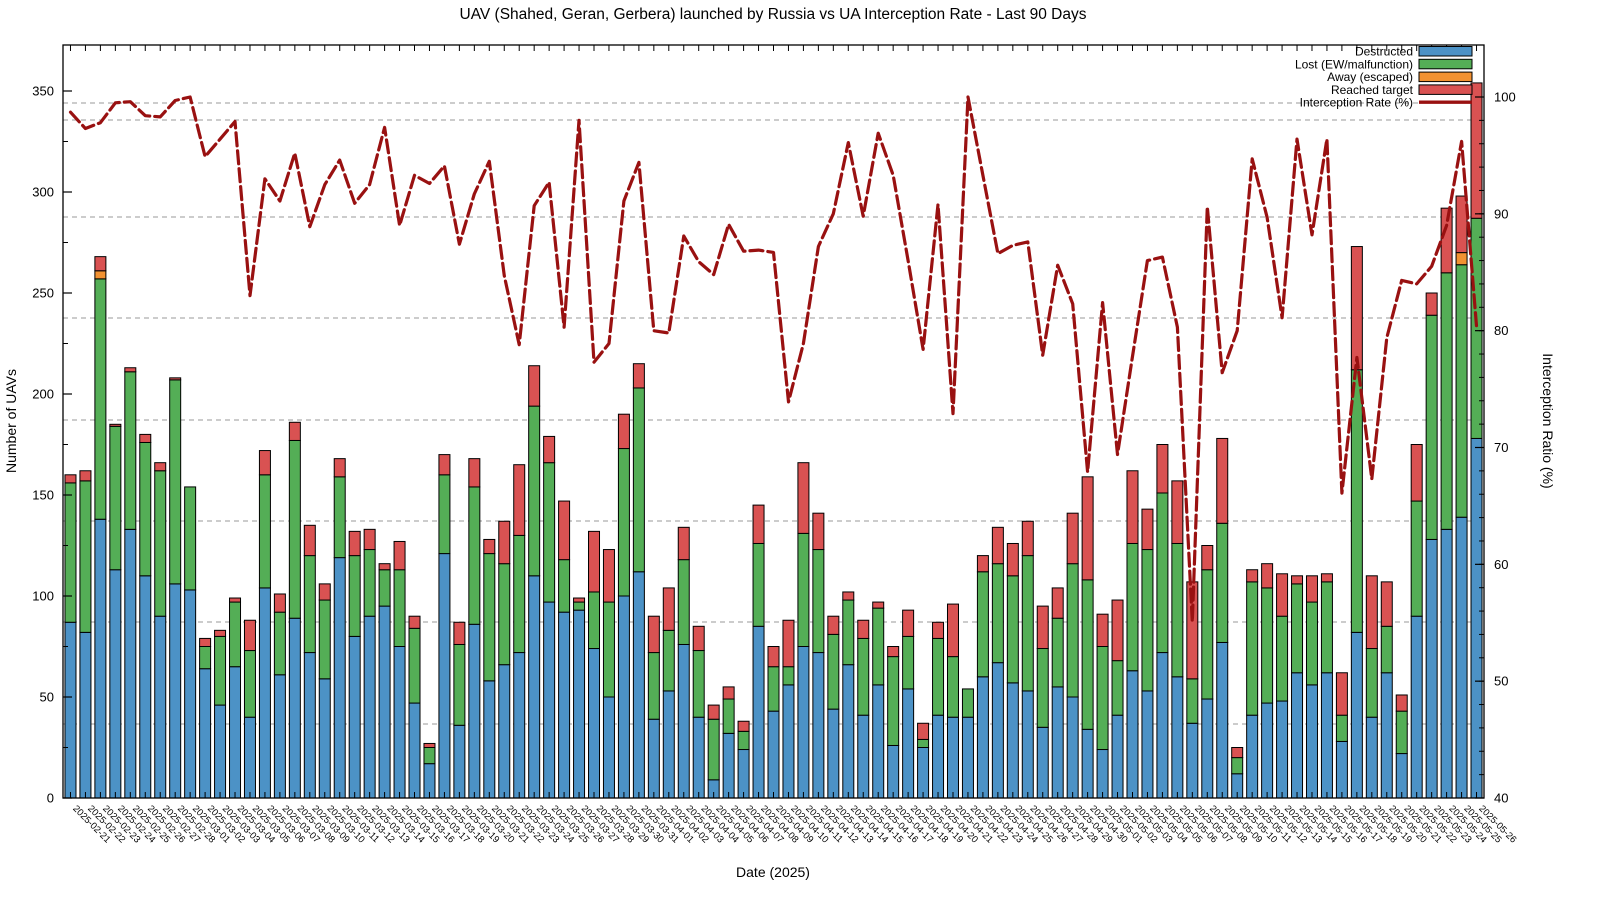 Image resolution: width=1600 pixels, height=900 pixels. What do you see at coordinates (1548, 420) in the screenshot?
I see `y-axis-right-label: Interception Ratio (%)` at bounding box center [1548, 420].